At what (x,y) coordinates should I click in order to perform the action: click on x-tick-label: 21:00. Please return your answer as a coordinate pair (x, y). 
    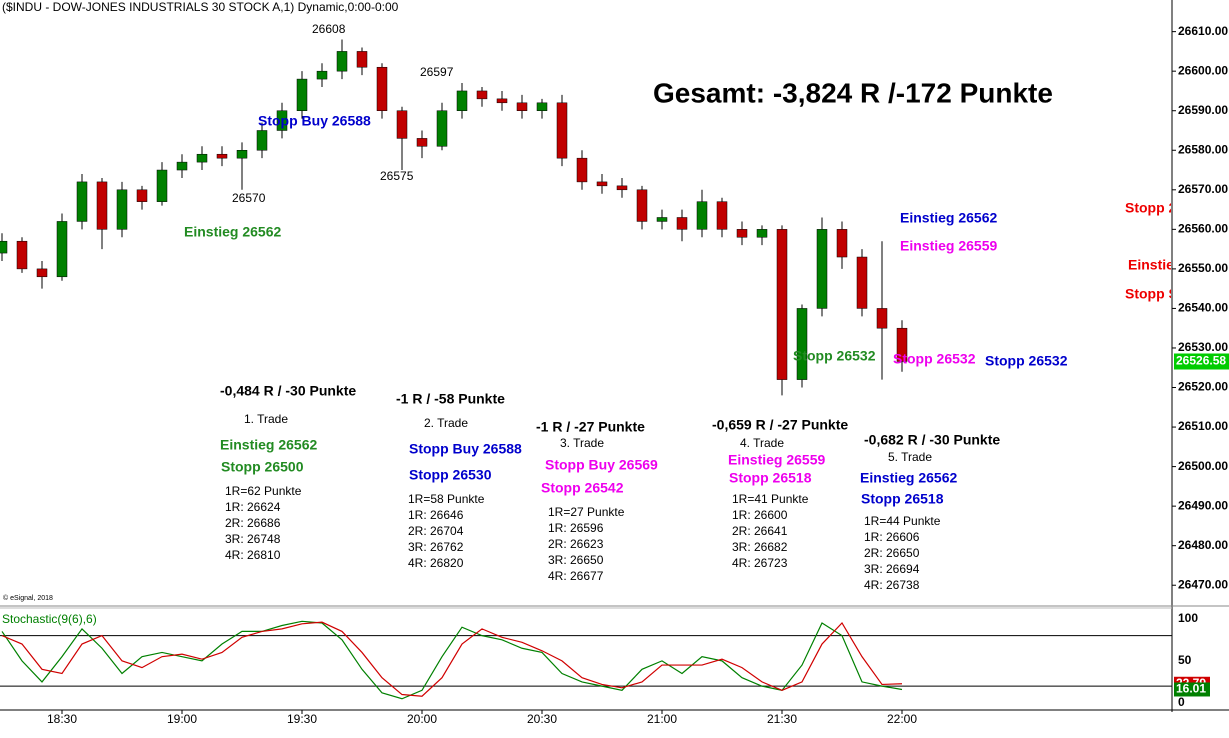
    Looking at the image, I should click on (662, 719).